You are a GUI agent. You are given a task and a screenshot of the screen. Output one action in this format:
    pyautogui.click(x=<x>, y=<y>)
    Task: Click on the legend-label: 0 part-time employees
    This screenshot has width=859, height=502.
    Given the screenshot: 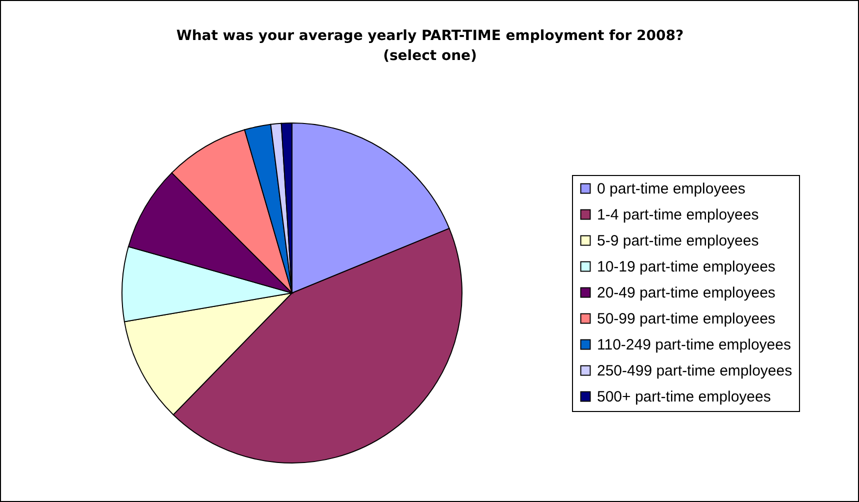 What is the action you would take?
    pyautogui.click(x=671, y=189)
    